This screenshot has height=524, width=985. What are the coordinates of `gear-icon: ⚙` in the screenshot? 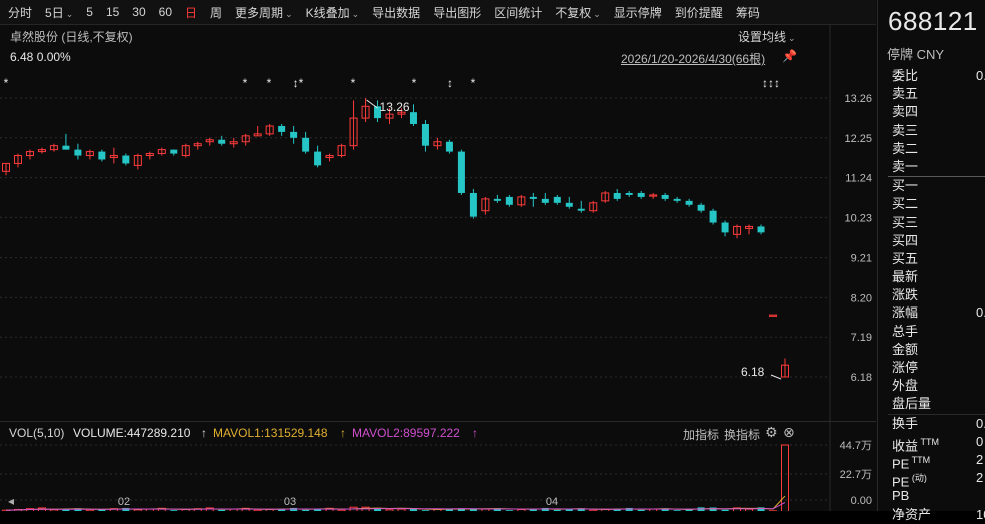 It's located at (771, 432).